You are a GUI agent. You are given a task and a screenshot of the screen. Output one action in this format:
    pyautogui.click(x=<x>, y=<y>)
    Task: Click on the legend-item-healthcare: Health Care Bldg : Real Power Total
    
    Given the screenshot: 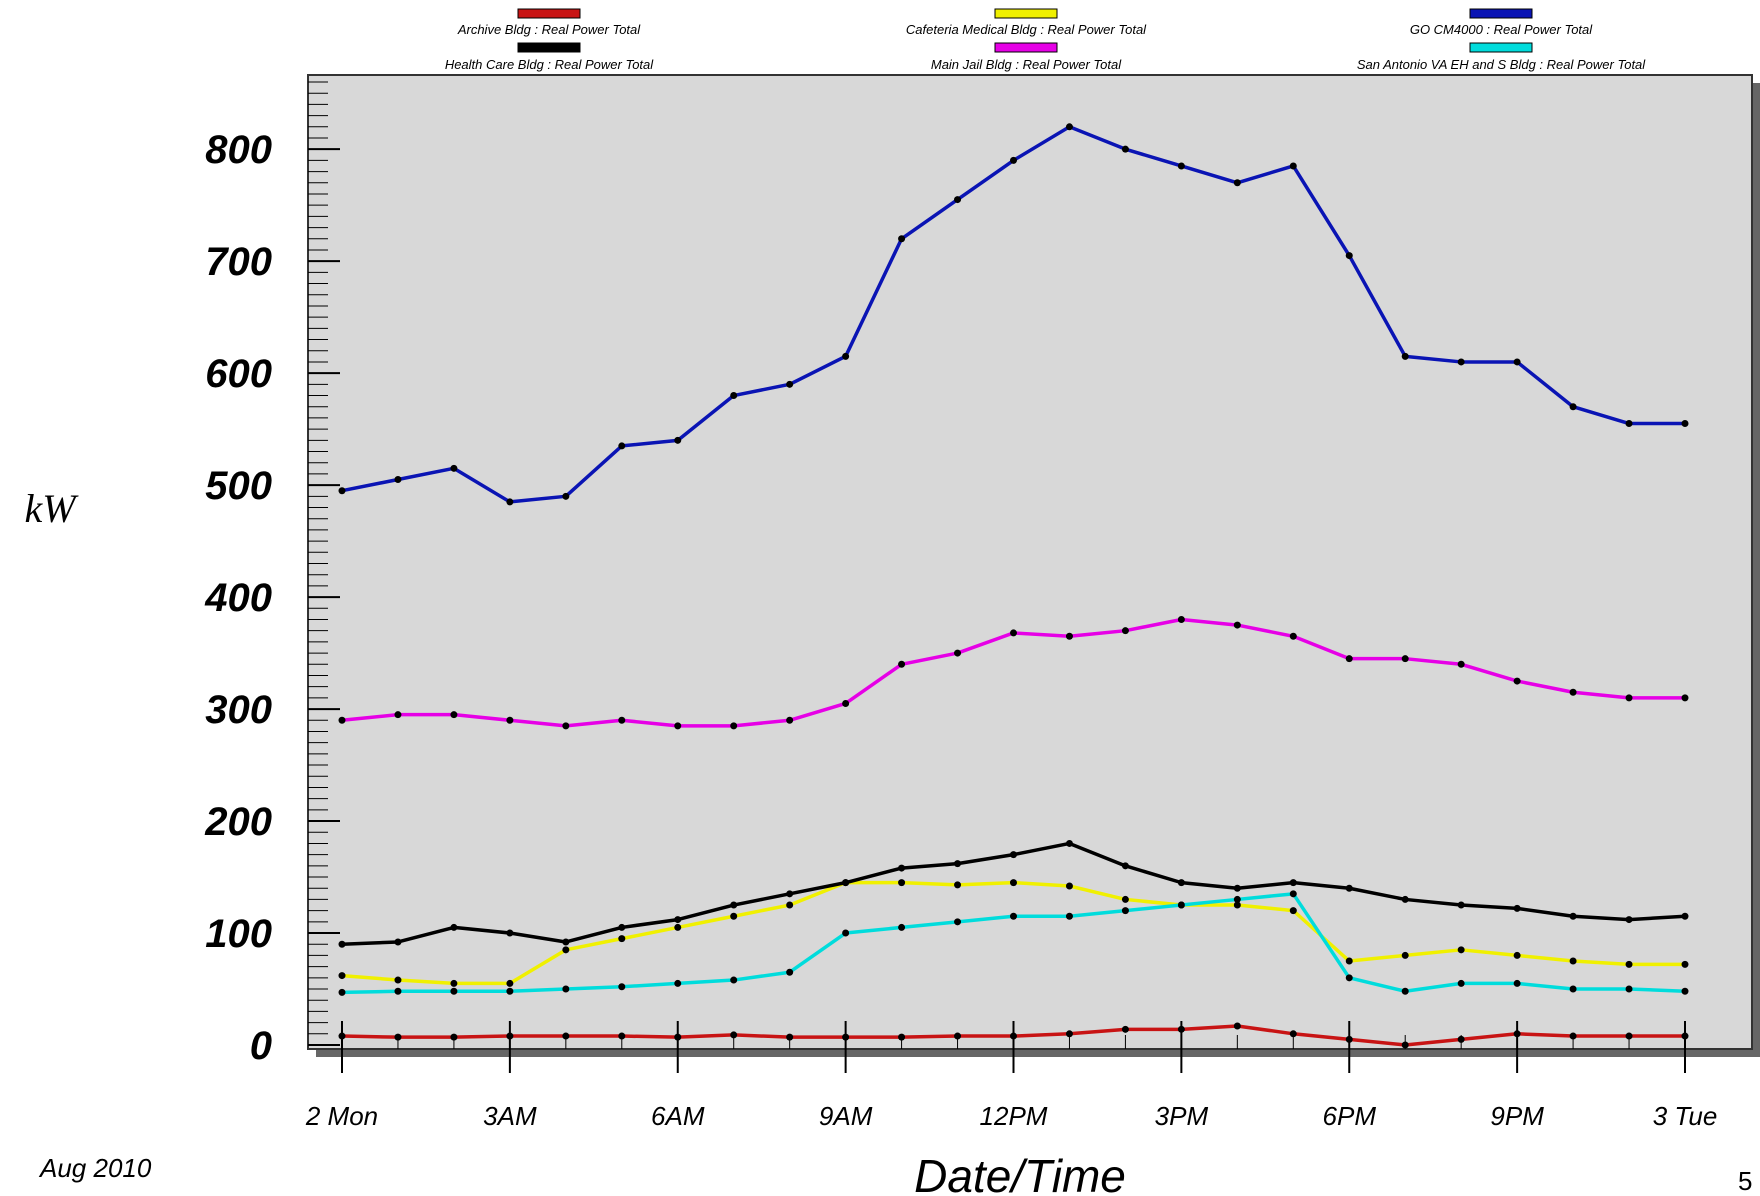 What is the action you would take?
    pyautogui.click(x=549, y=57)
    